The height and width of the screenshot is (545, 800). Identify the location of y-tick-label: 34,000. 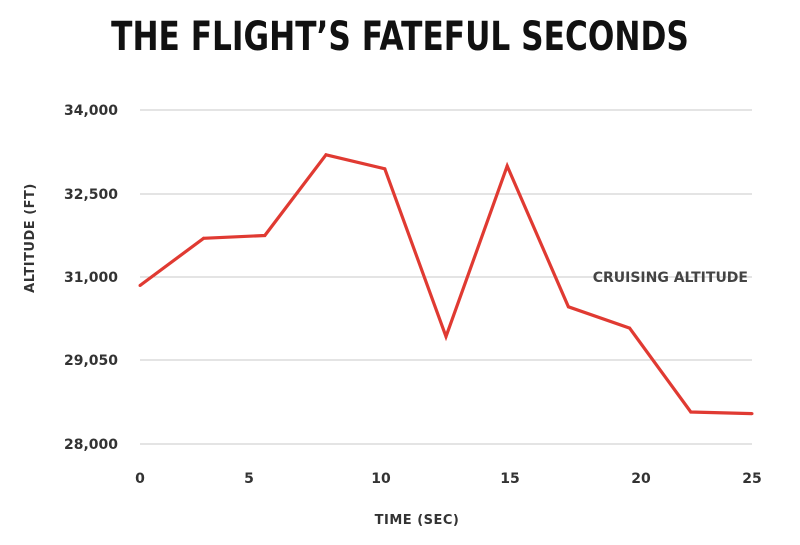
(91, 111).